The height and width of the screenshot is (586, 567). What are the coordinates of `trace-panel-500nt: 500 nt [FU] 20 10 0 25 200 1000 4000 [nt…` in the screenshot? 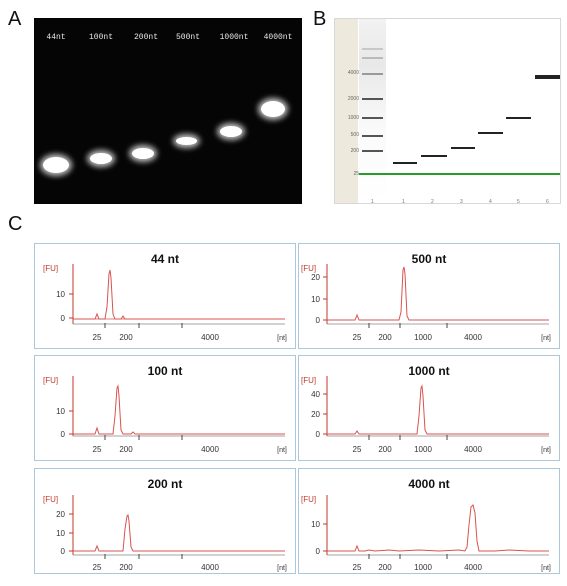 It's located at (429, 296).